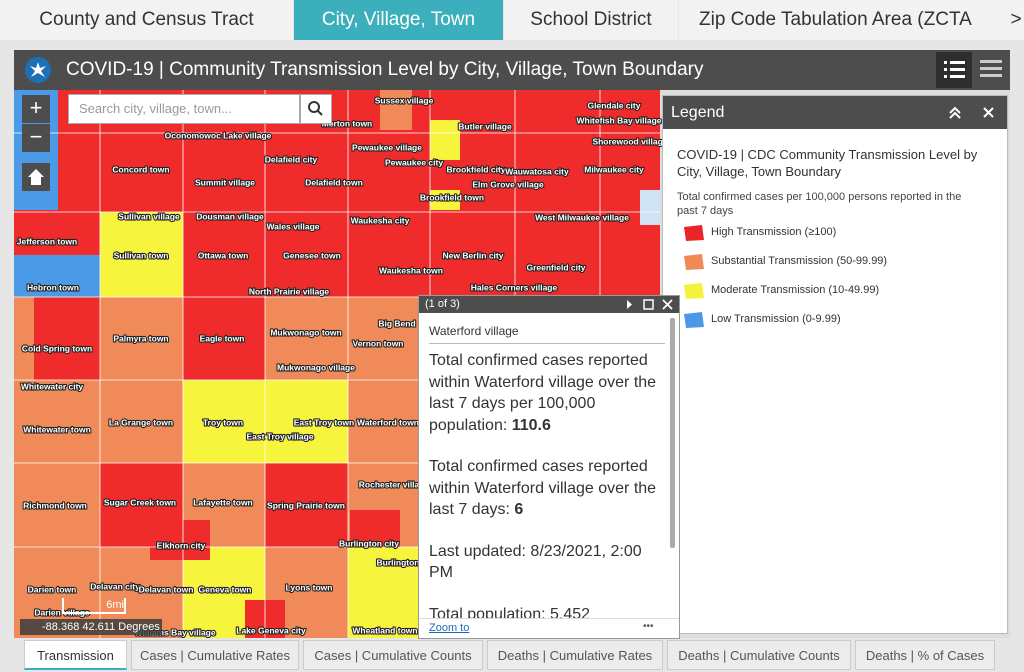  What do you see at coordinates (973, 113) in the screenshot?
I see `legend-controls` at bounding box center [973, 113].